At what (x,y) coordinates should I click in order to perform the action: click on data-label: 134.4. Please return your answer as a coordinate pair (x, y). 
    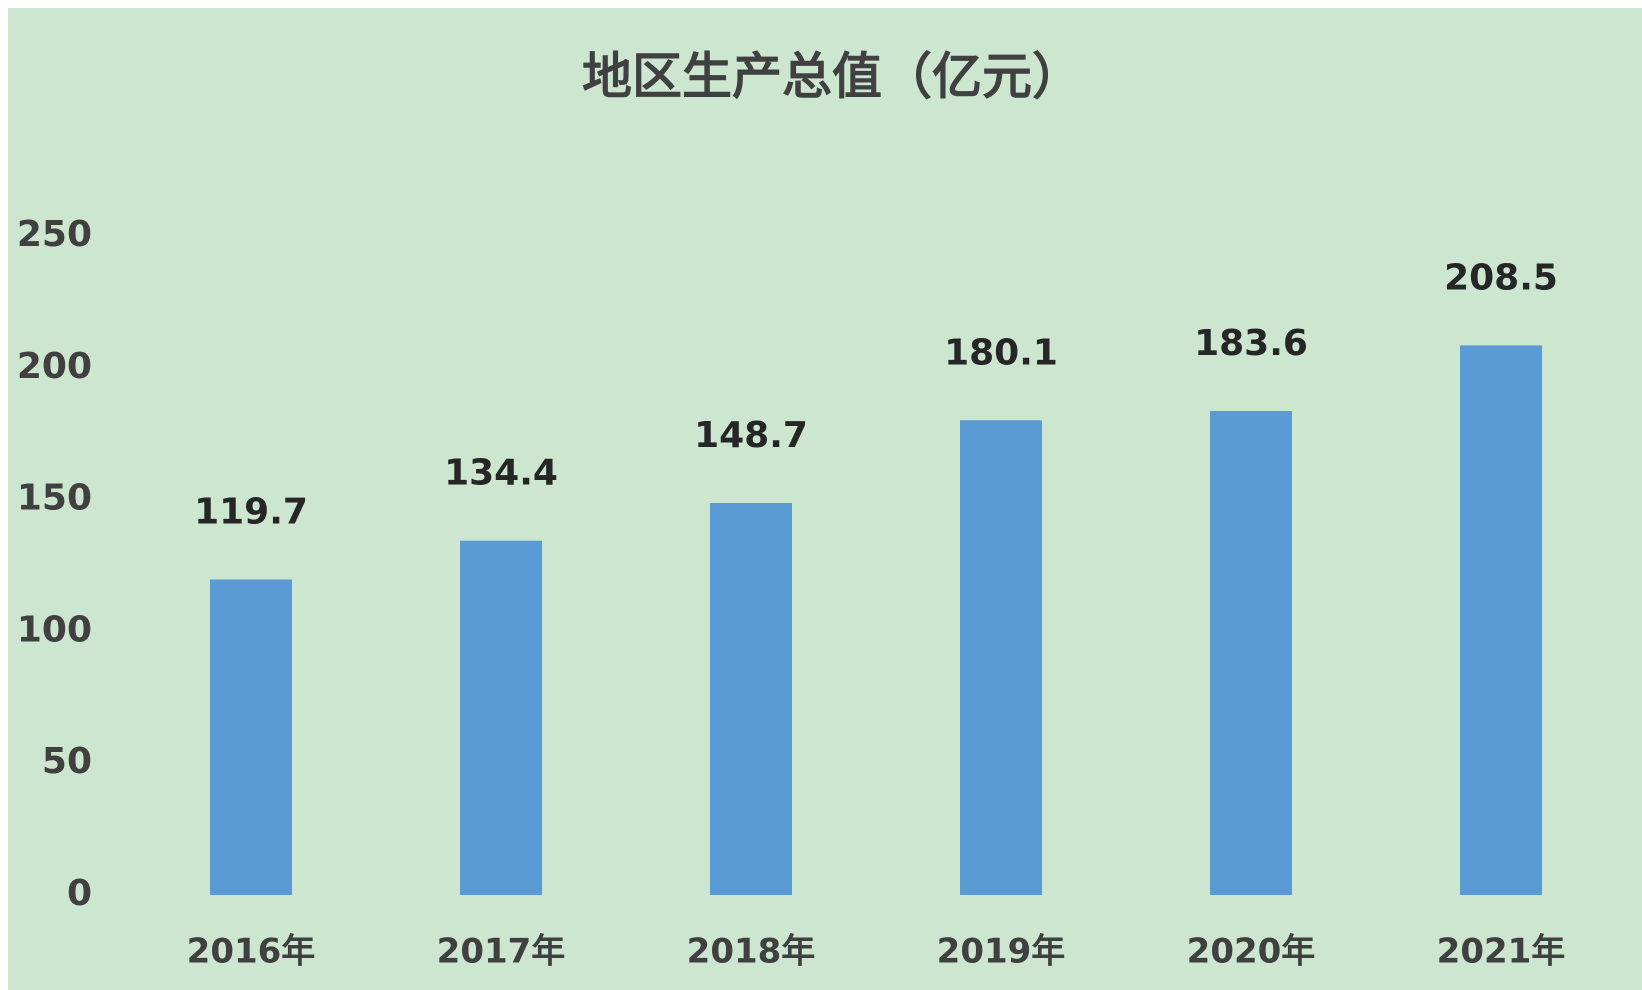
    Looking at the image, I should click on (501, 473).